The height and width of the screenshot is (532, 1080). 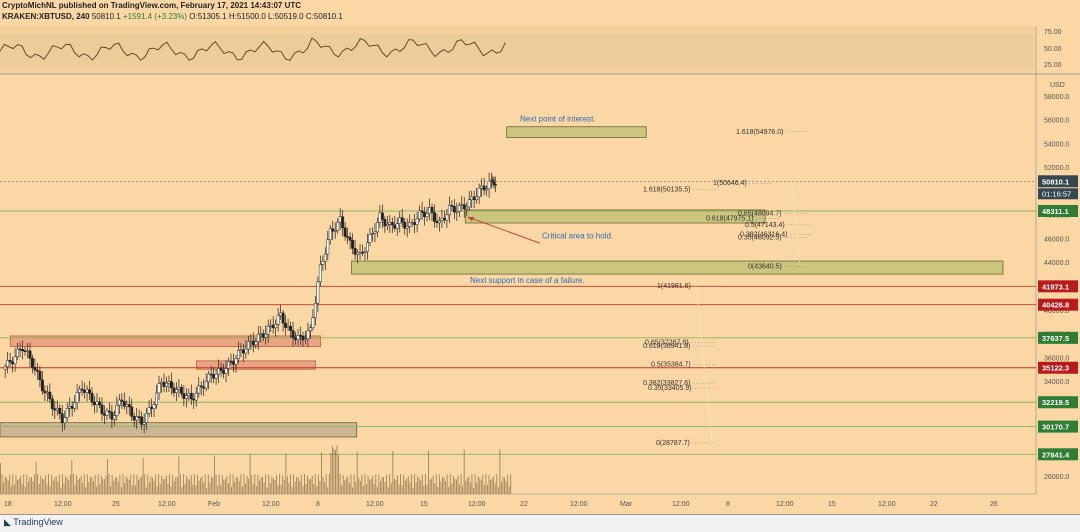 What do you see at coordinates (247, 16) in the screenshot?
I see `high-value: H:51500.0` at bounding box center [247, 16].